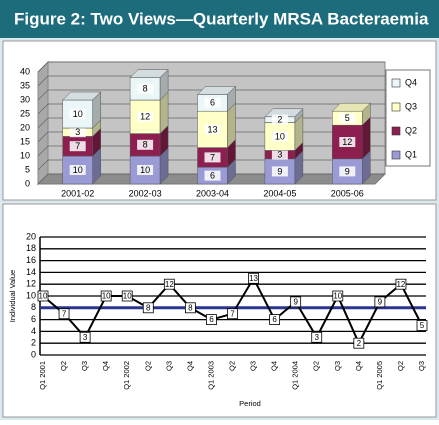 Image resolution: width=439 pixels, height=425 pixels. Describe the element at coordinates (33, 331) in the screenshot. I see `y-tick-label: 4` at that location.